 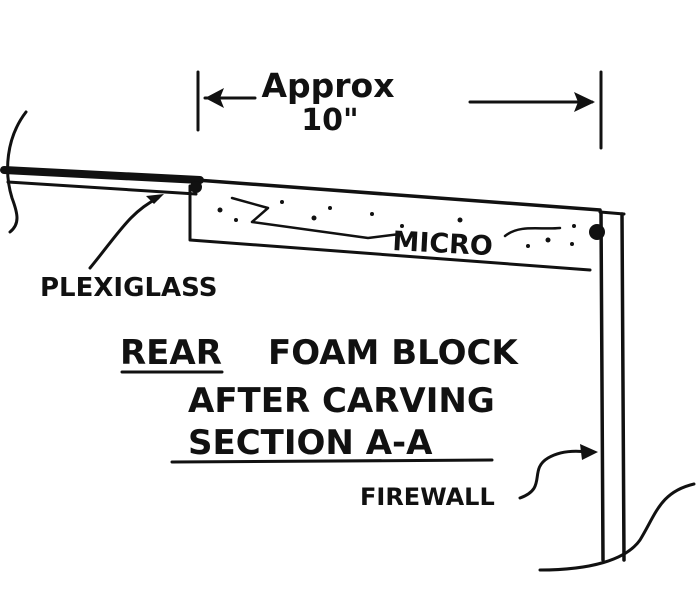 I want to click on micro-speckles, so click(x=396, y=224).